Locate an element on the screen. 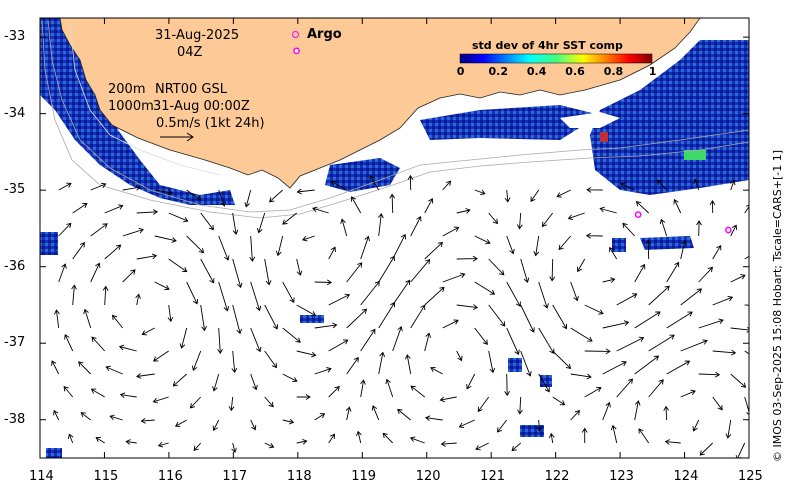  scale-arrow is located at coordinates (177, 137).